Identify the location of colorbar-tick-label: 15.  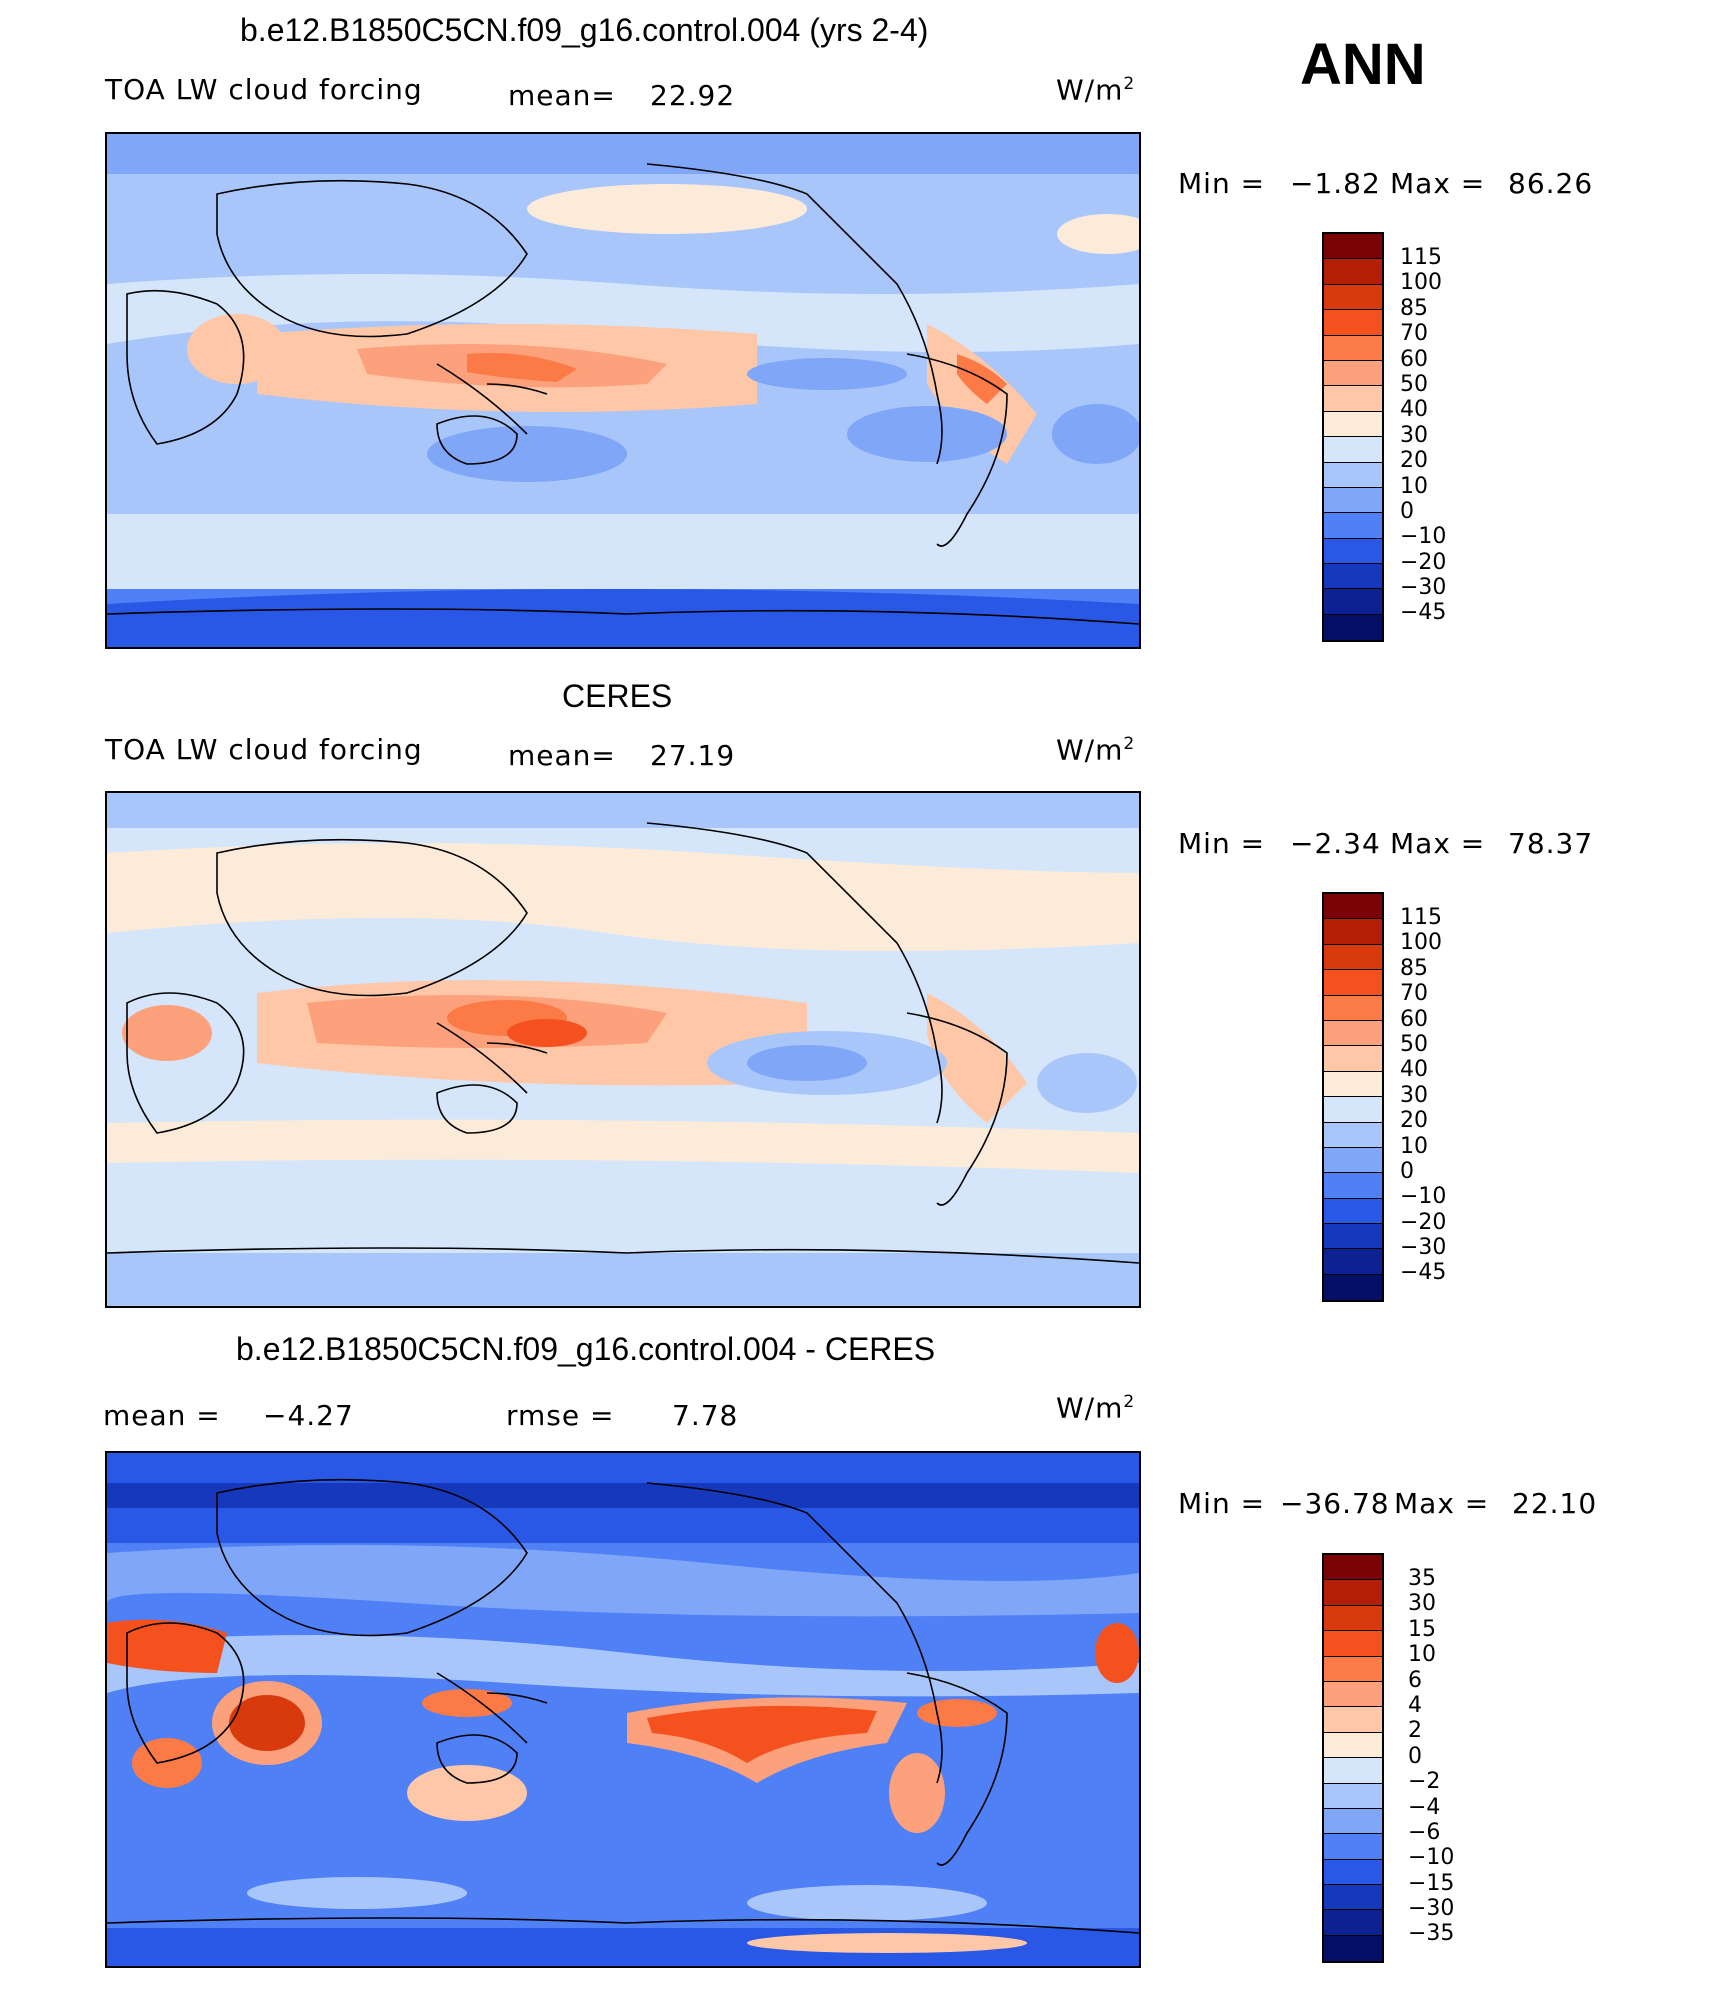
(1422, 1629).